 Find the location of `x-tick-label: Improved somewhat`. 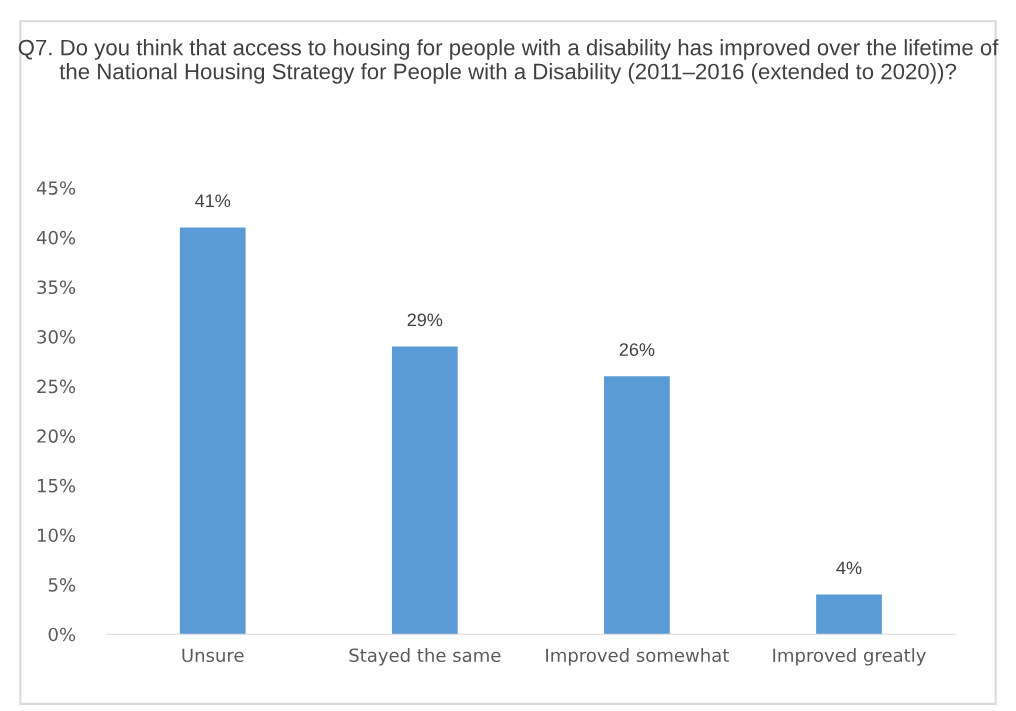

x-tick-label: Improved somewhat is located at coordinates (637, 657).